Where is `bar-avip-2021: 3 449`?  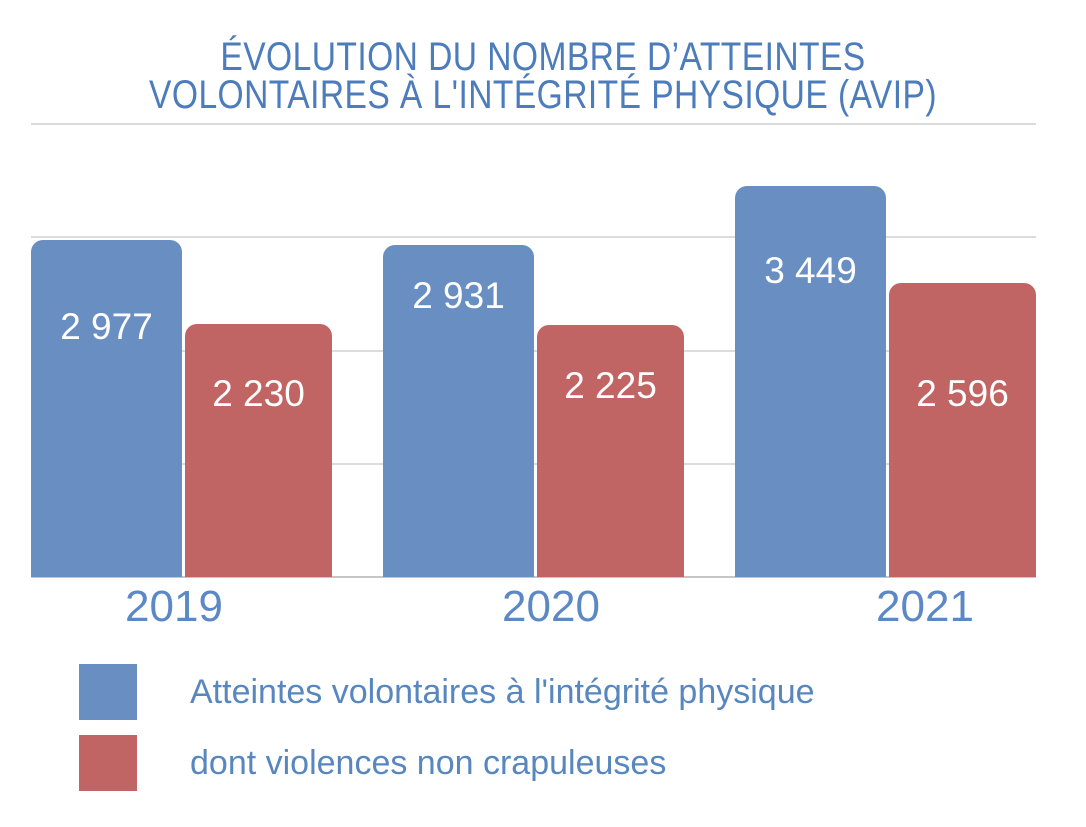 bar-avip-2021: 3 449 is located at coordinates (810, 381).